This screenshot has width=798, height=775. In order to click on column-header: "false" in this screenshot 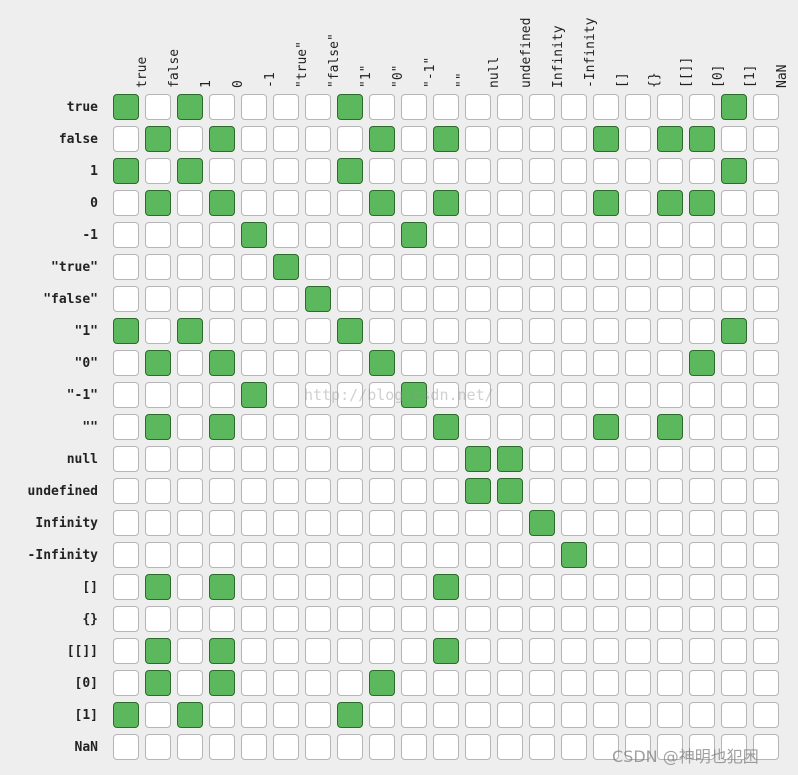, I will do `click(323, 47)`.